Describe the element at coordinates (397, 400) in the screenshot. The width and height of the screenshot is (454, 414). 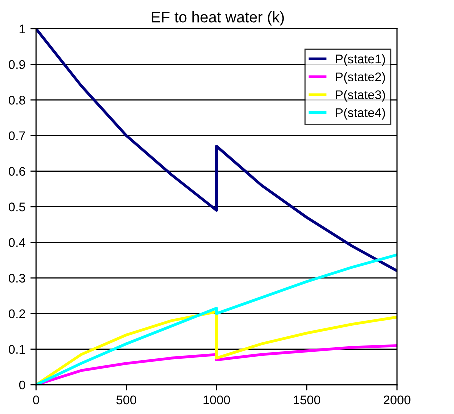
I see `x-tick-label: 2000` at that location.